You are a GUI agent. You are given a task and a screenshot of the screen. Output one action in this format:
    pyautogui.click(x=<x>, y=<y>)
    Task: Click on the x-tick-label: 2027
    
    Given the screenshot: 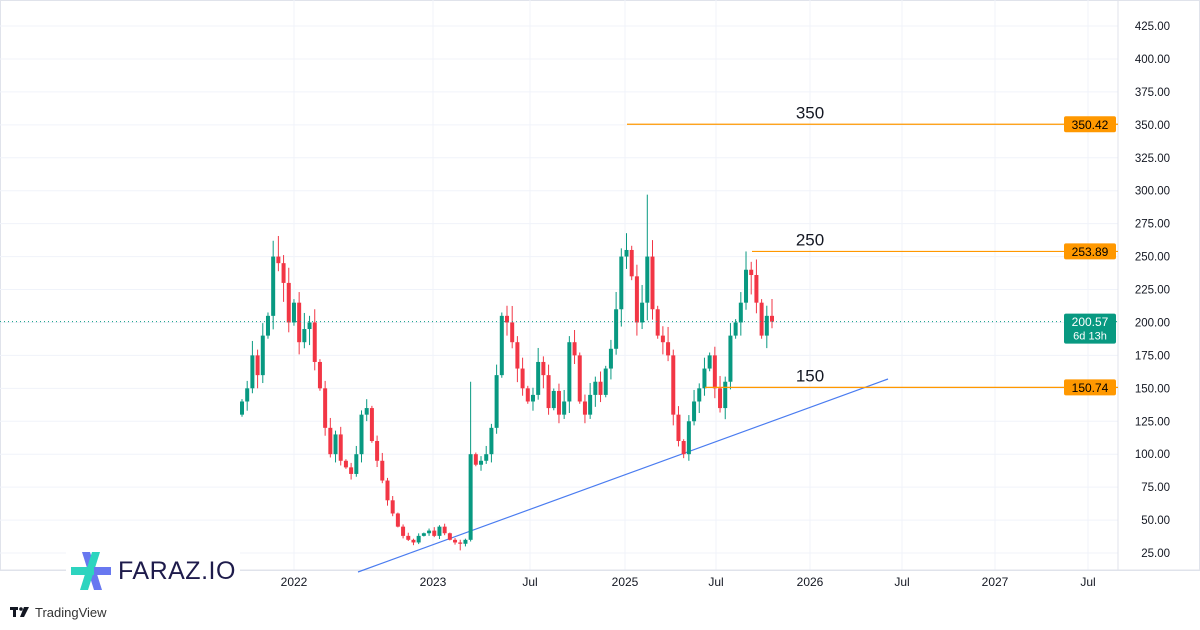 What is the action you would take?
    pyautogui.click(x=995, y=582)
    